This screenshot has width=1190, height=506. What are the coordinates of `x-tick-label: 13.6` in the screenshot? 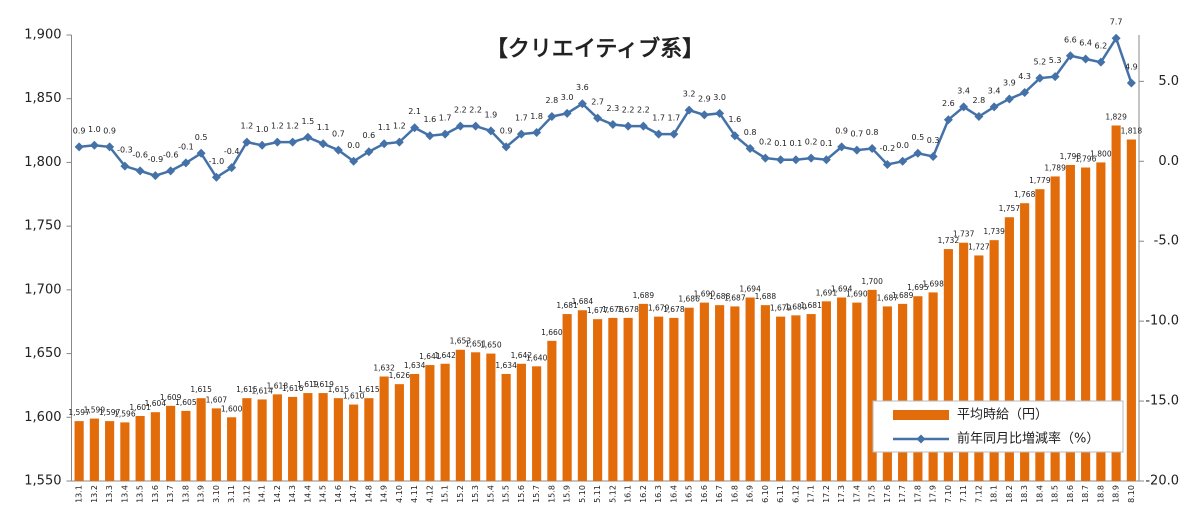 It's located at (155, 494).